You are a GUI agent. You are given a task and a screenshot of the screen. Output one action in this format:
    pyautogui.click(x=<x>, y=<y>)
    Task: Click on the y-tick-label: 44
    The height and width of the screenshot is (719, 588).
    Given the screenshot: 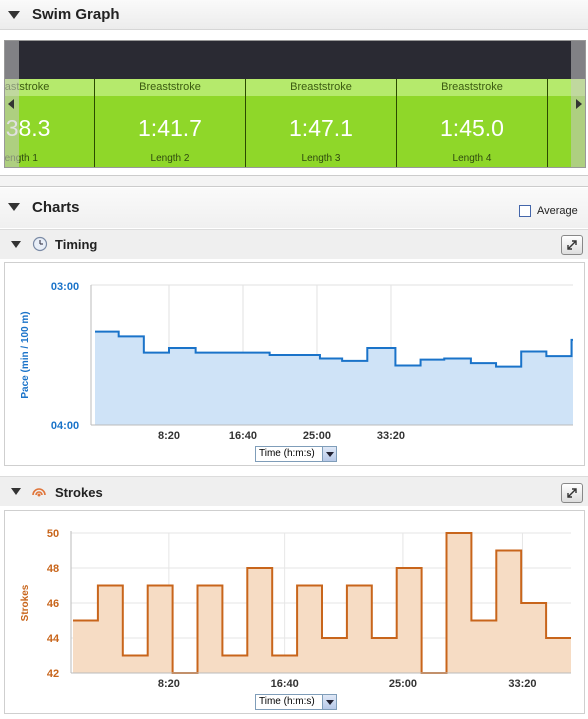 What is the action you would take?
    pyautogui.click(x=53, y=639)
    